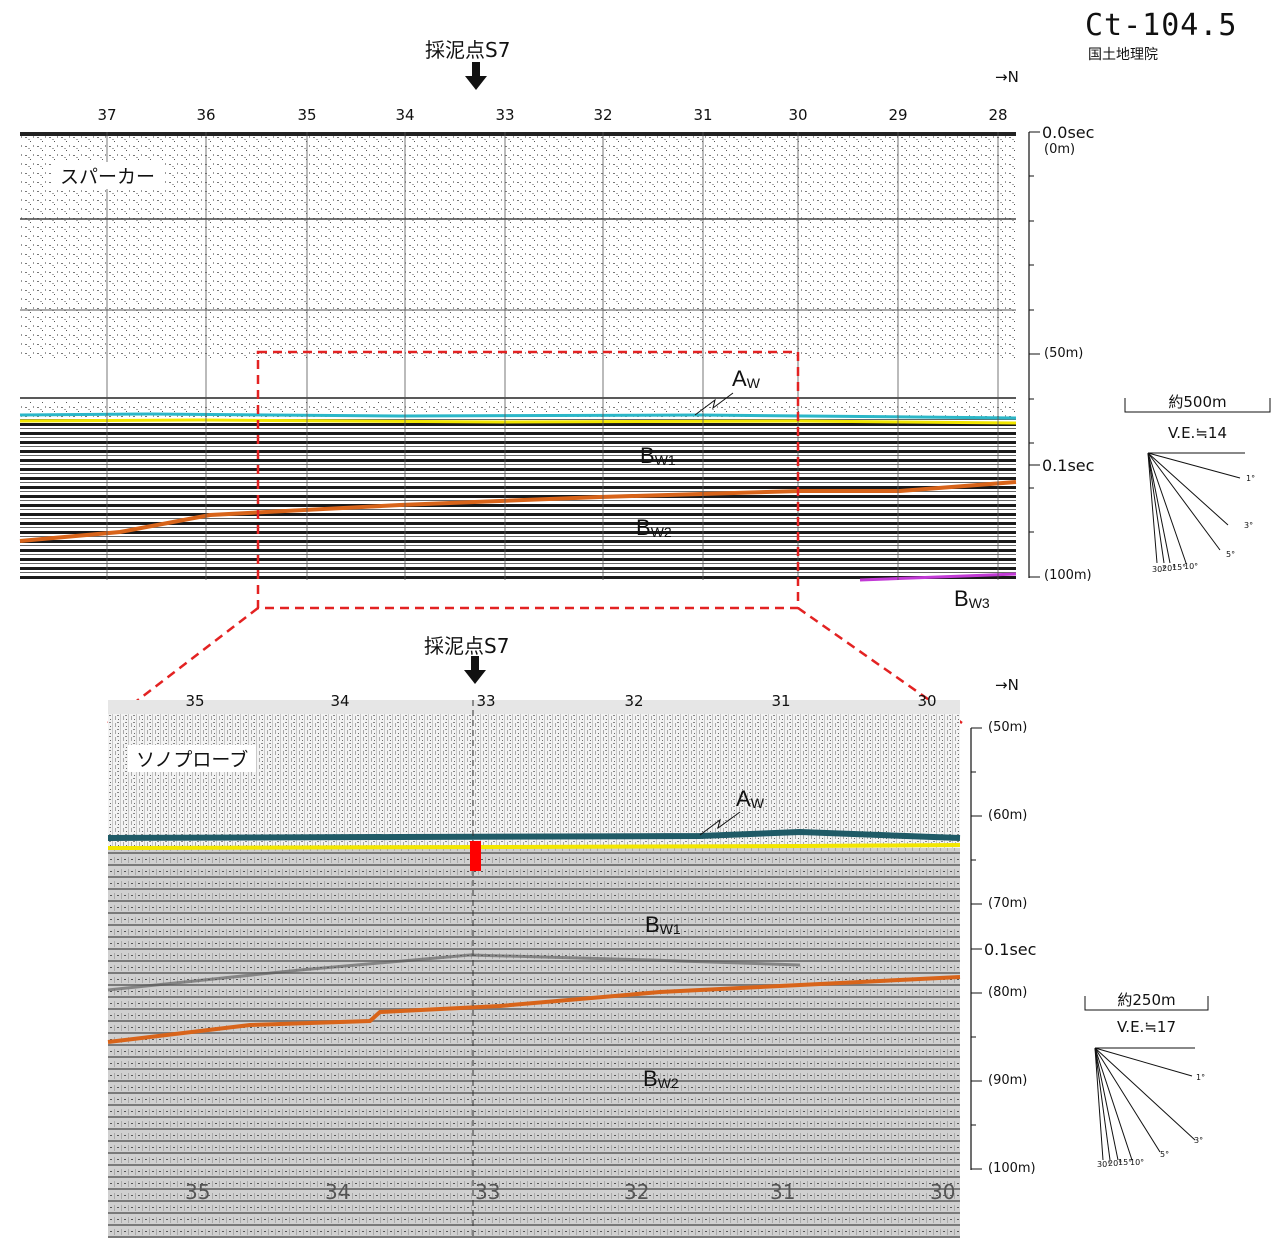 Image resolution: width=1274 pixels, height=1238 pixels. What do you see at coordinates (338, 1192) in the screenshot?
I see `bottom-fix-number: 34` at bounding box center [338, 1192].